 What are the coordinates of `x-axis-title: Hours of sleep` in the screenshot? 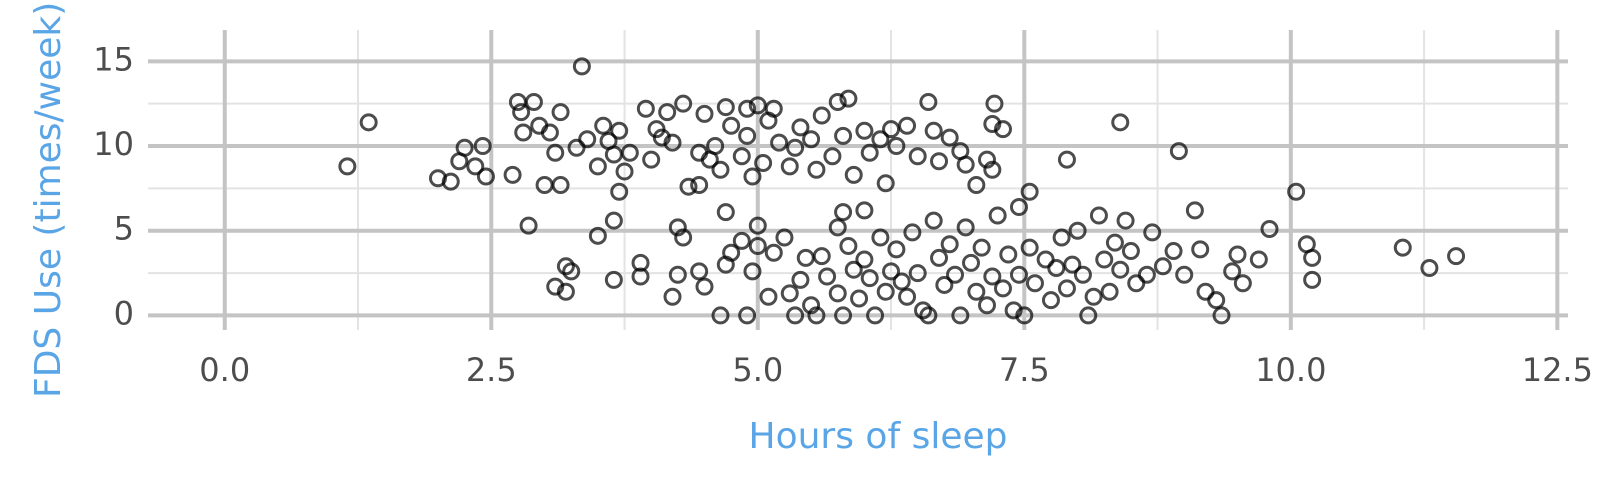 It's located at (878, 436).